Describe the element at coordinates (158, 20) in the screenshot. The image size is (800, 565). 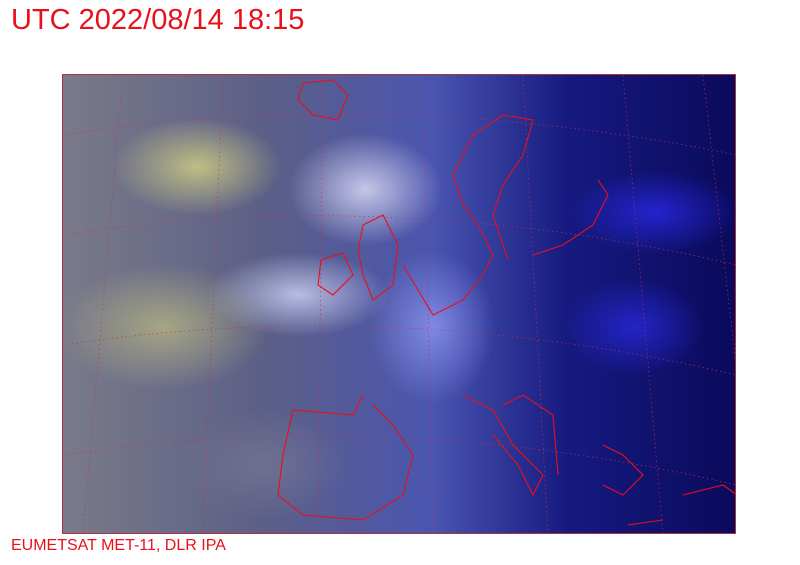
I see `timestamp-title: UTC 2022/08/14 18:15` at that location.